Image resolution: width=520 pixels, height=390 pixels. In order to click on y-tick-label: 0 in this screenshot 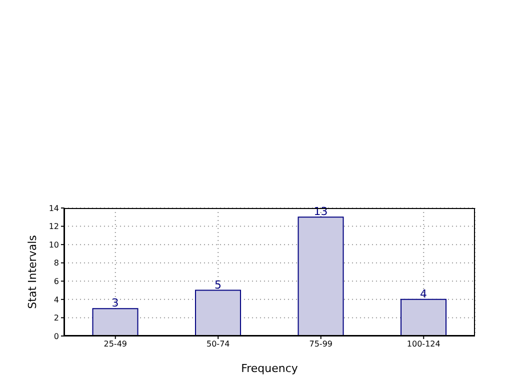, I will do `click(56, 336)`.